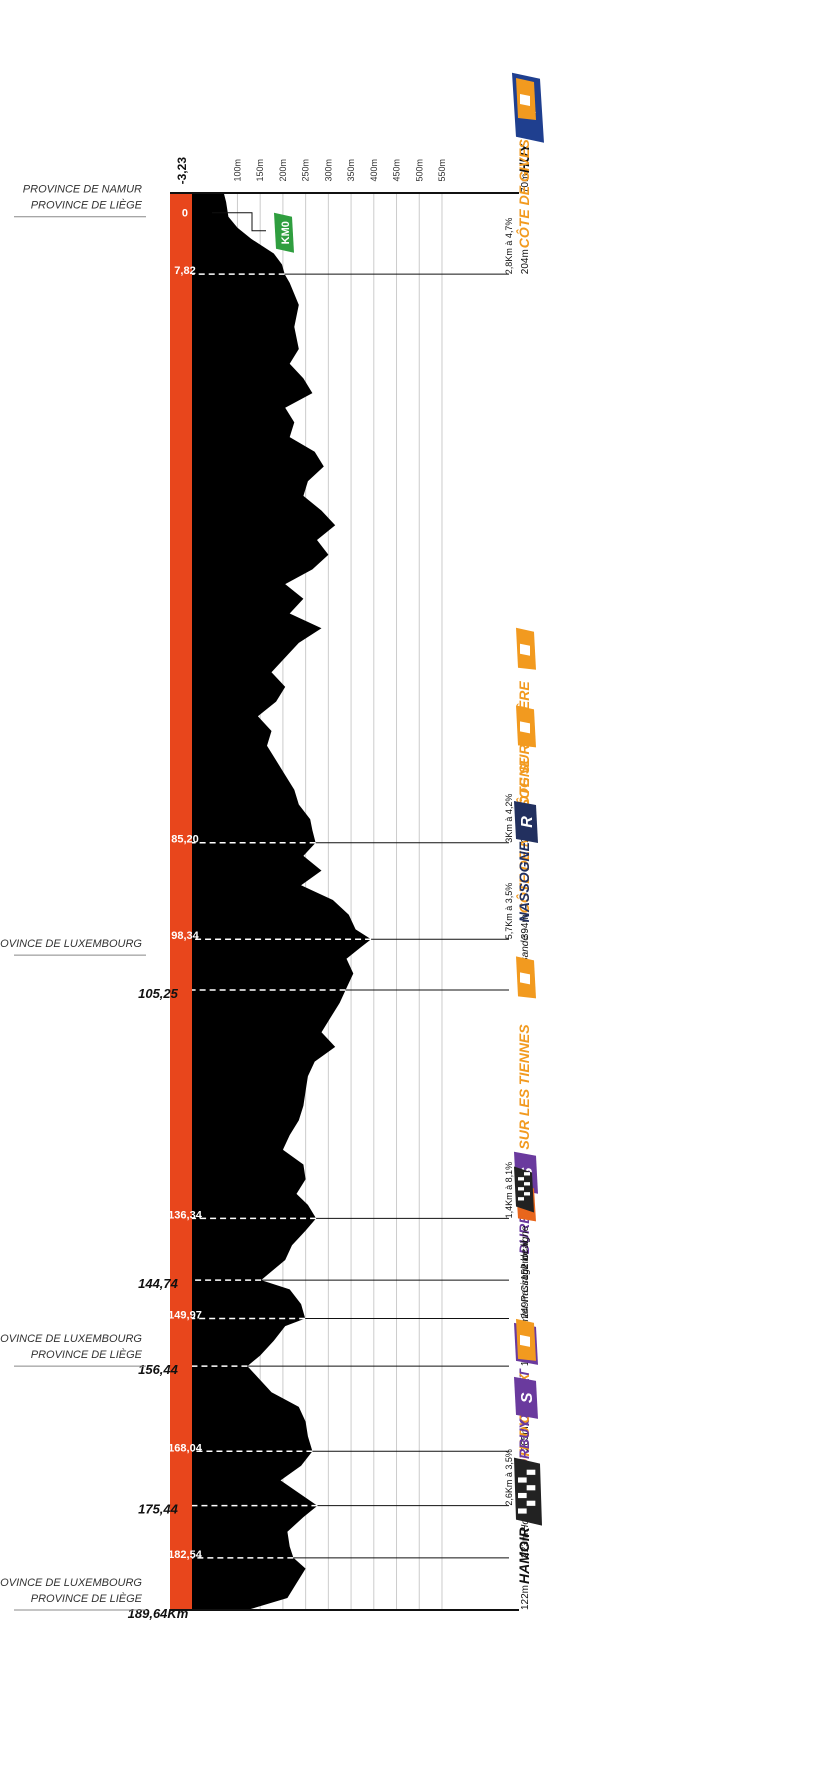 This screenshot has width=814, height=1785. I want to click on y-tick-label: 200m, so click(283, 170).